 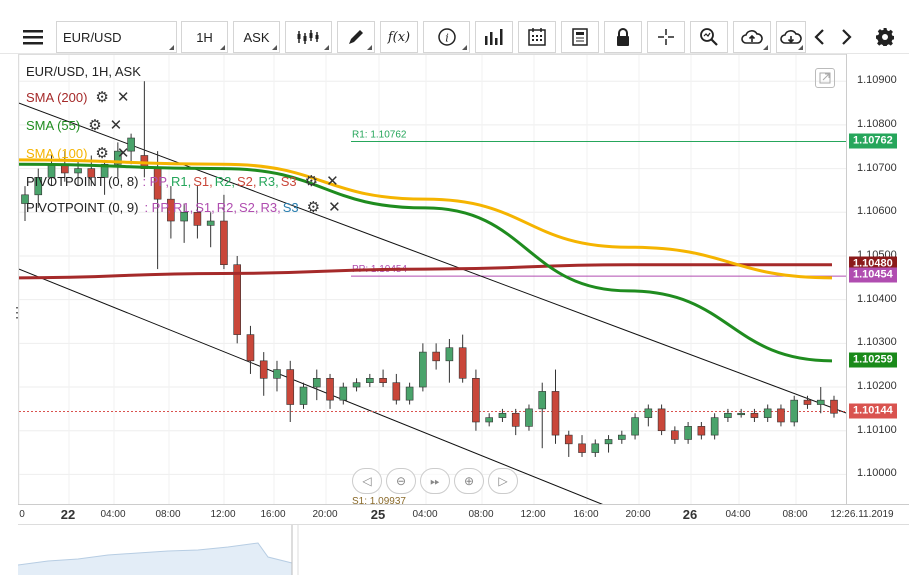 I want to click on legend-sma200-row: SMA (200) ⚙ ✕, so click(x=77, y=97).